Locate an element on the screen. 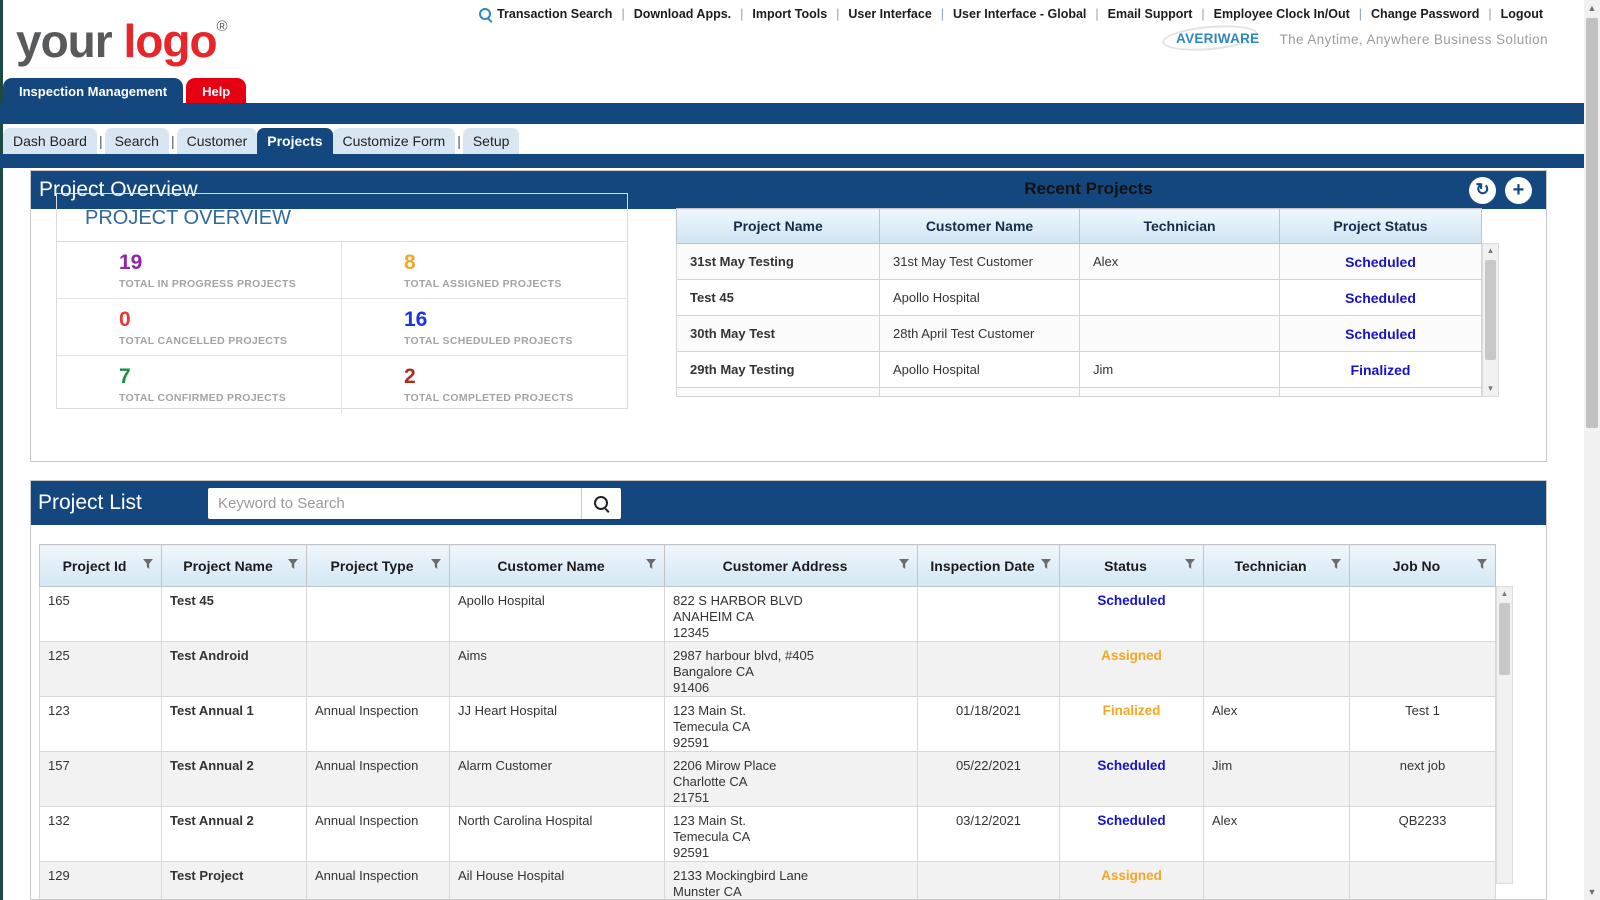 The image size is (1600, 900). window-left-edge is located at coordinates (1, 450).